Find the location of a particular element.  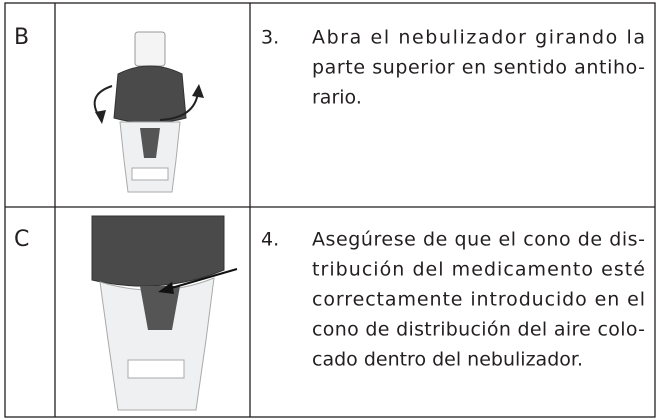

instruction-line: rario. is located at coordinates (337, 98).